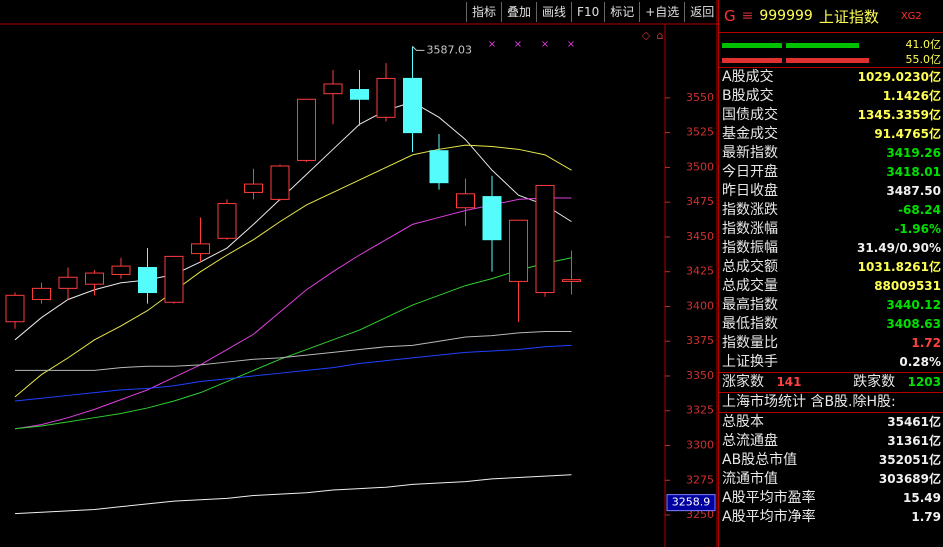 This screenshot has width=943, height=547. What do you see at coordinates (874, 382) in the screenshot?
I see `label: 跌家数` at bounding box center [874, 382].